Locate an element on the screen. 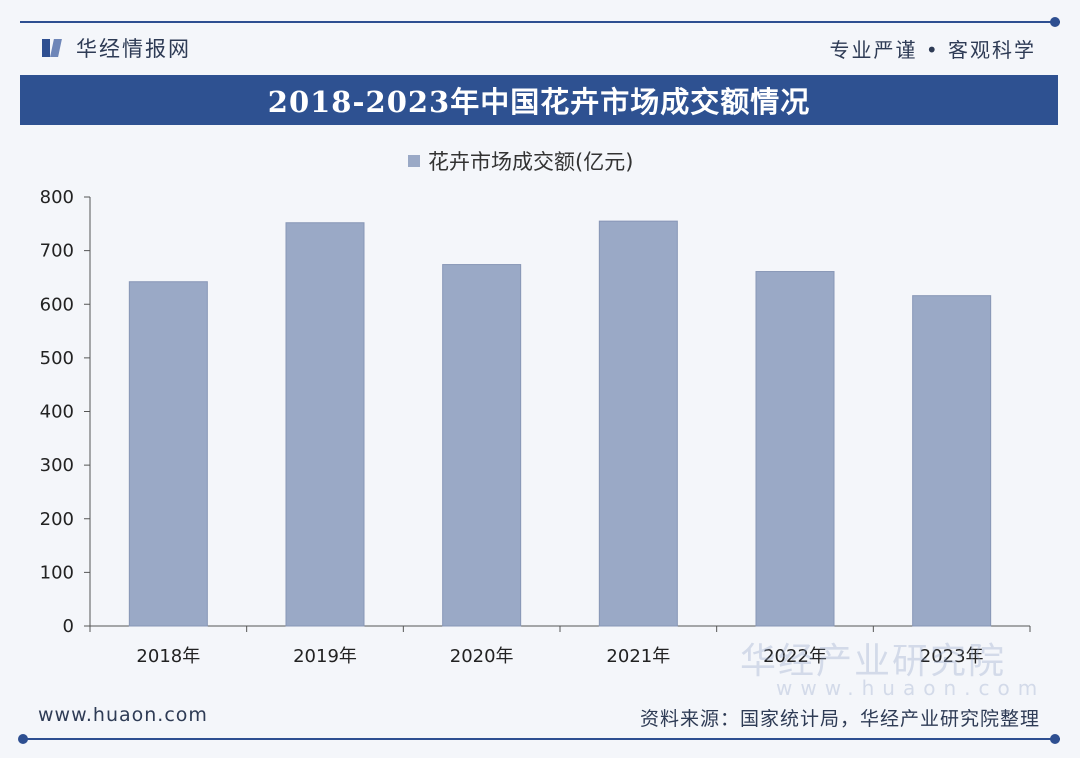  y-tick-label: 700 is located at coordinates (57, 251).